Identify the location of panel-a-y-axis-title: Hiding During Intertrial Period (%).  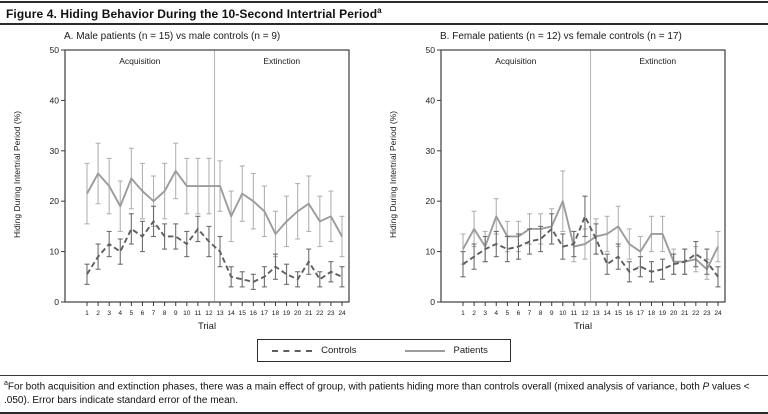
(17, 174).